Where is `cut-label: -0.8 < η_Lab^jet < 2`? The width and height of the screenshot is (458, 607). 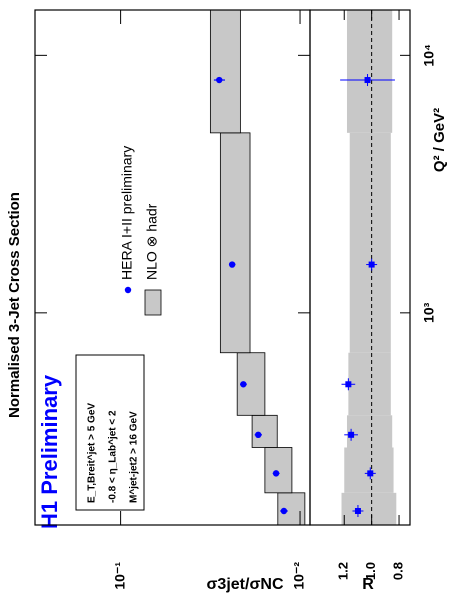
cut-label: -0.8 < η_Lab^jet < 2 is located at coordinates (113, 456).